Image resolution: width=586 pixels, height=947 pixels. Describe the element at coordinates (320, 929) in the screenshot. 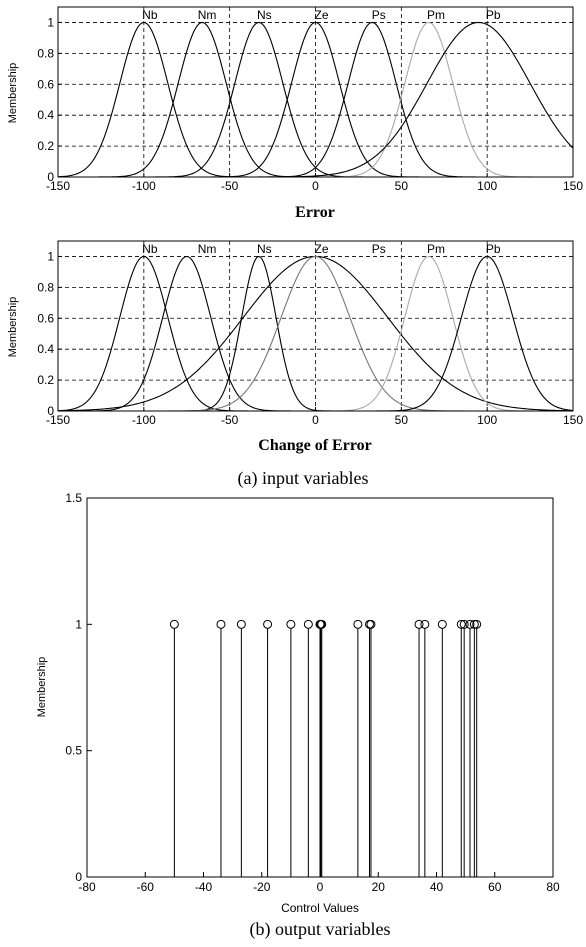

I see `caption-output-variables: (b) output variables` at that location.